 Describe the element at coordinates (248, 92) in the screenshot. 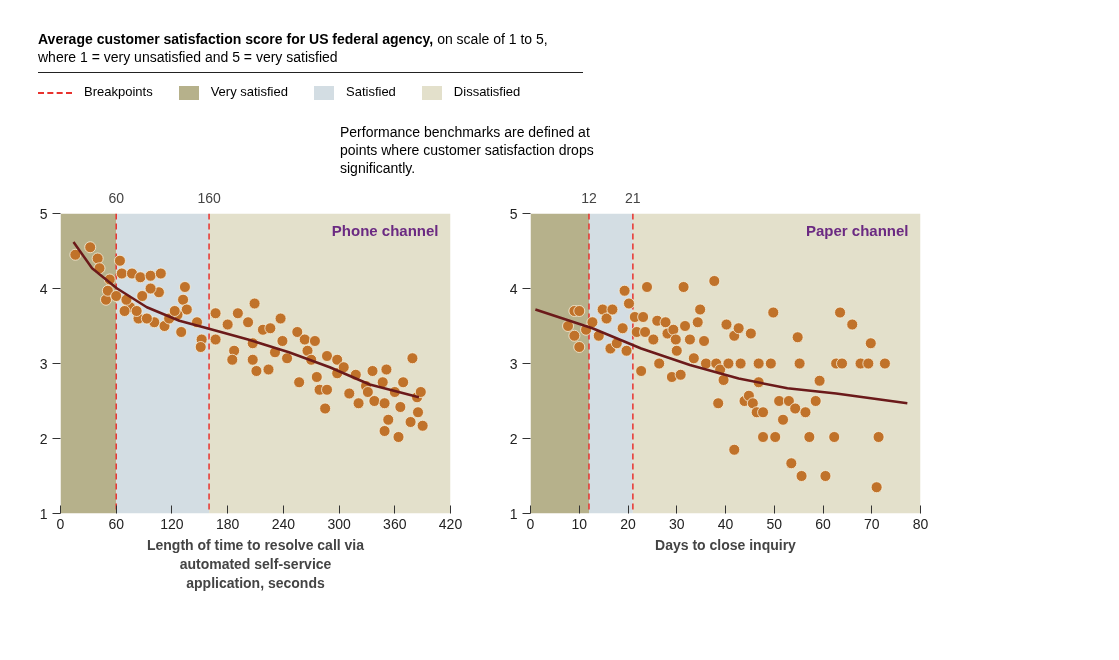

I see `legend-label: Very satisfied` at that location.